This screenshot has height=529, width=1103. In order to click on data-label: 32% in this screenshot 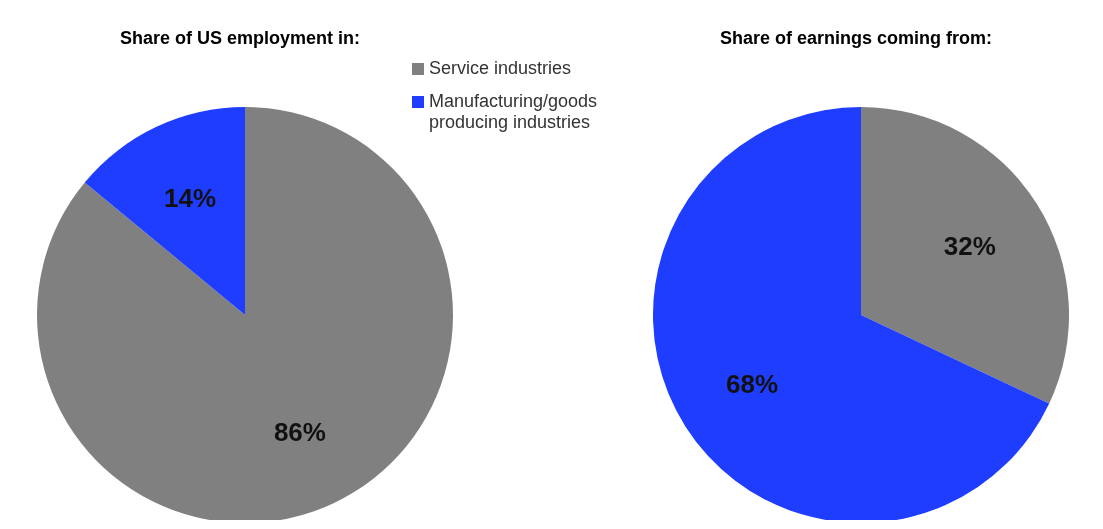, I will do `click(969, 245)`.